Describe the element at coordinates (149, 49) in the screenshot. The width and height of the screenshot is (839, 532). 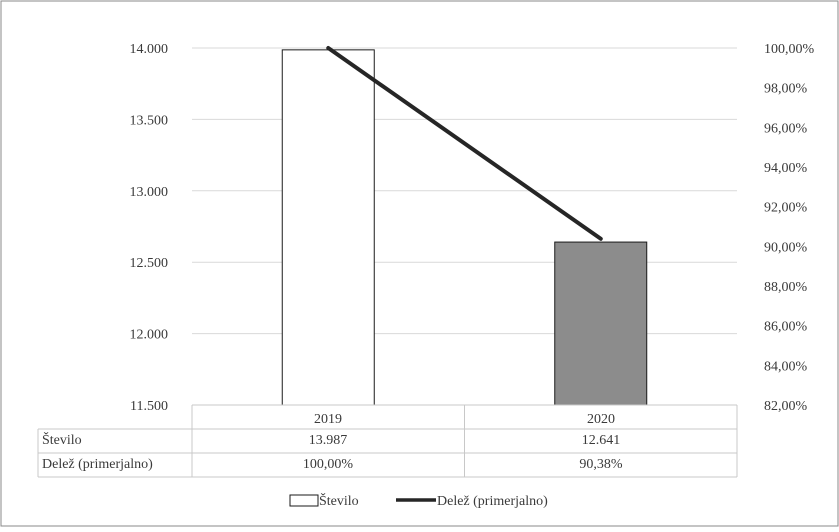
I see `left-tick-label: 14.000` at that location.